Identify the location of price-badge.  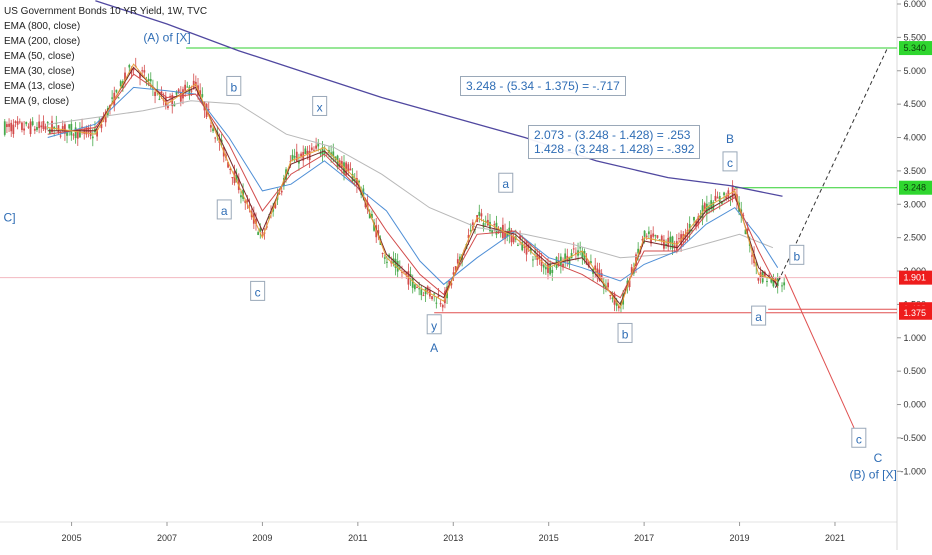
(915, 277).